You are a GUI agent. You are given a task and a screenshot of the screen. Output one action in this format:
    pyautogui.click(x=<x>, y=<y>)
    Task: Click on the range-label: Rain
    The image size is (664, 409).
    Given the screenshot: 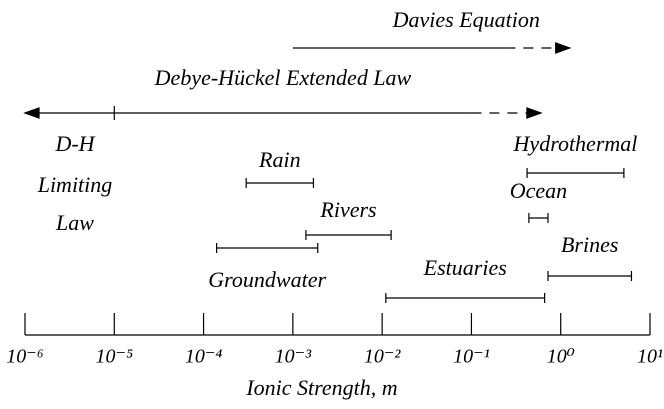 What is the action you would take?
    pyautogui.click(x=279, y=159)
    